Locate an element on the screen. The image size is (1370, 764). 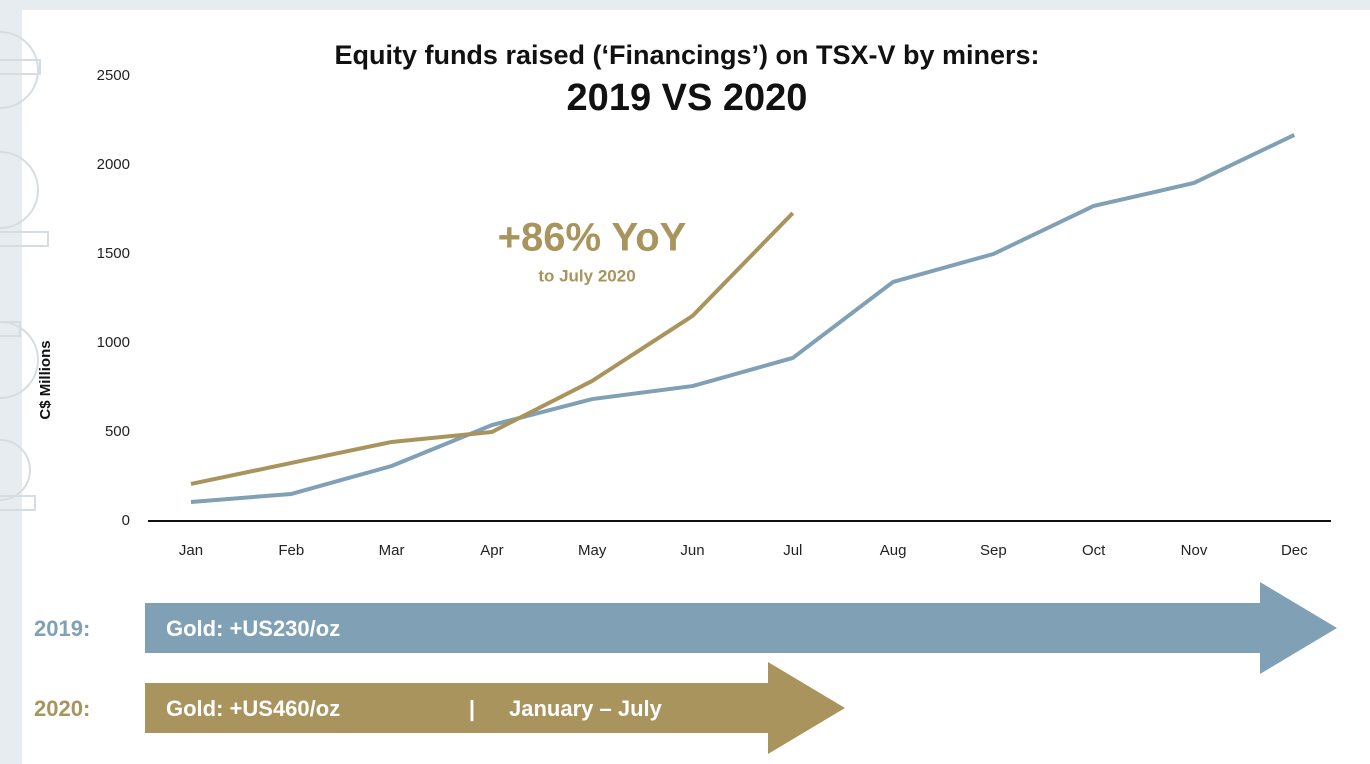
x-tick-label: Mar is located at coordinates (392, 550).